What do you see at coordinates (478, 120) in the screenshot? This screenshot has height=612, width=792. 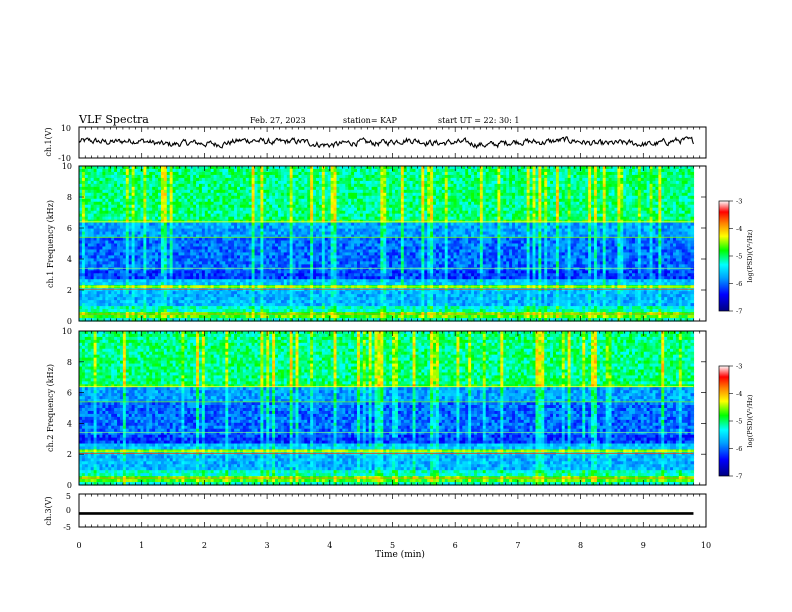 I see `start-ut-label: start UT = 22: 30: 1` at bounding box center [478, 120].